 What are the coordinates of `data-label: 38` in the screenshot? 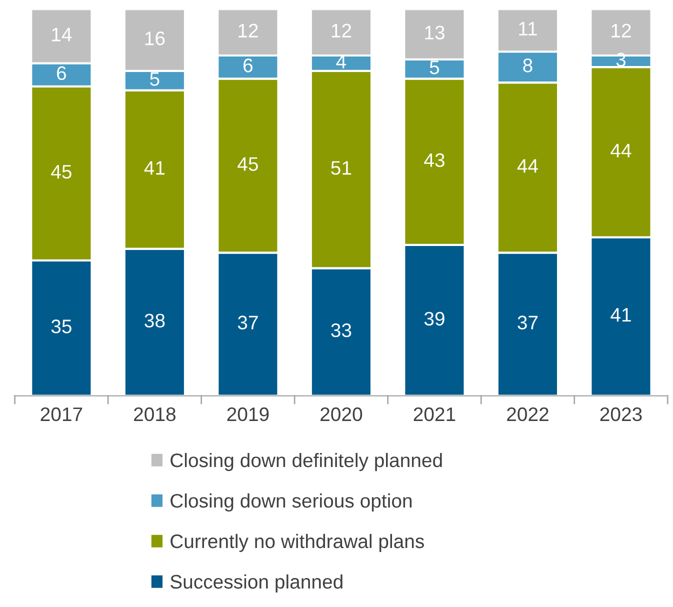 It's located at (154, 321).